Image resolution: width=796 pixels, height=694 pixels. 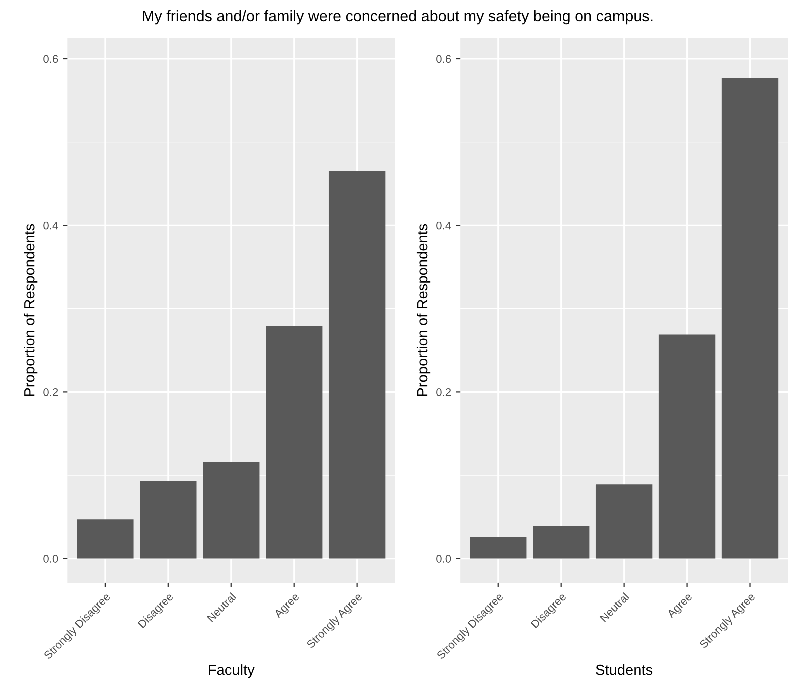 What do you see at coordinates (624, 670) in the screenshot?
I see `x-axis-title: Students` at bounding box center [624, 670].